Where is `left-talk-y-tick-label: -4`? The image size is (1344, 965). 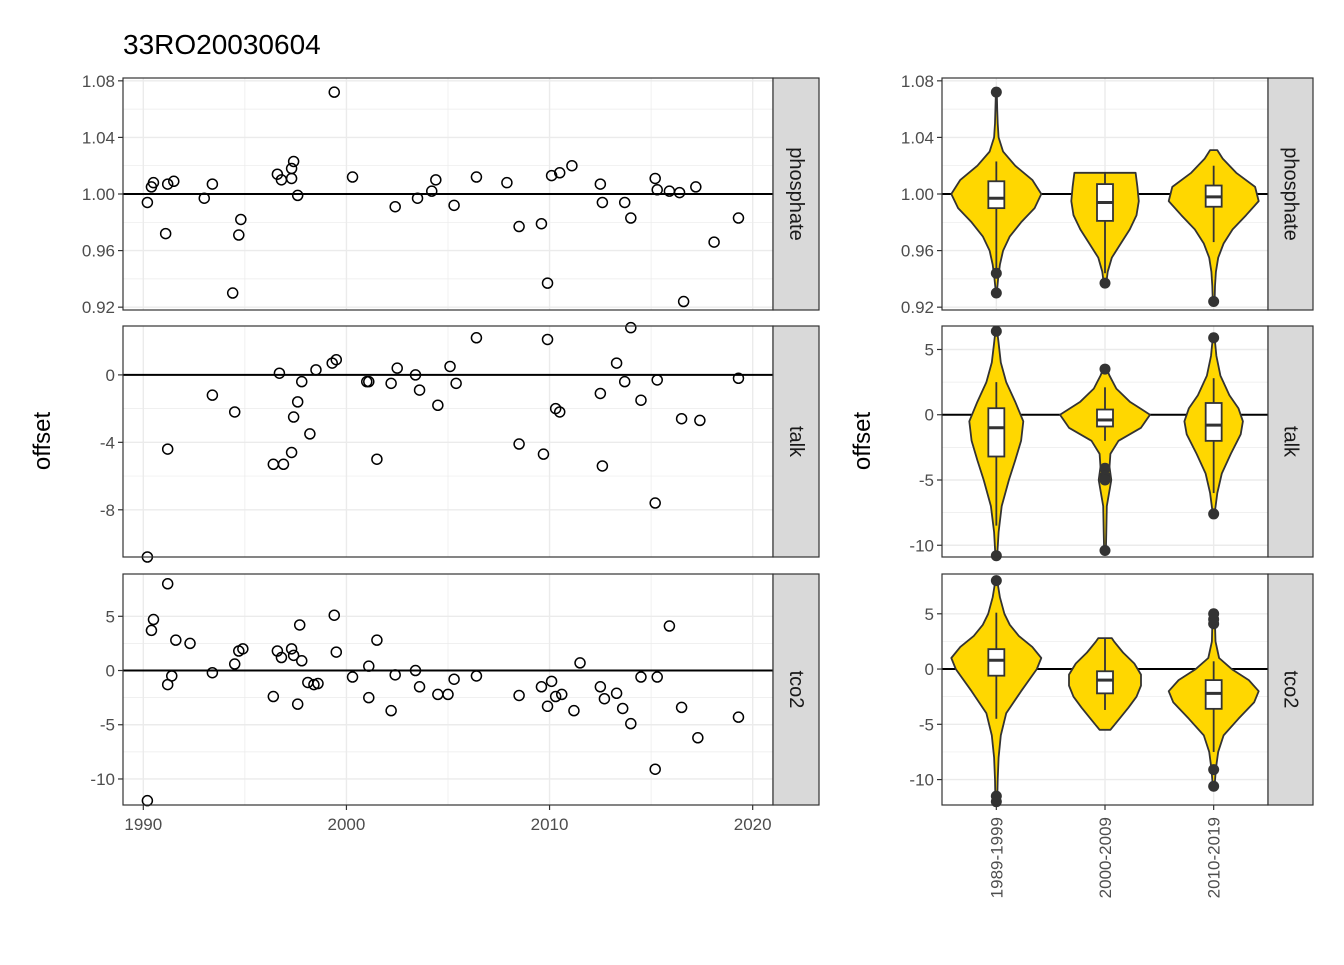 left-talk-y-tick-label: -4 is located at coordinates (107, 442).